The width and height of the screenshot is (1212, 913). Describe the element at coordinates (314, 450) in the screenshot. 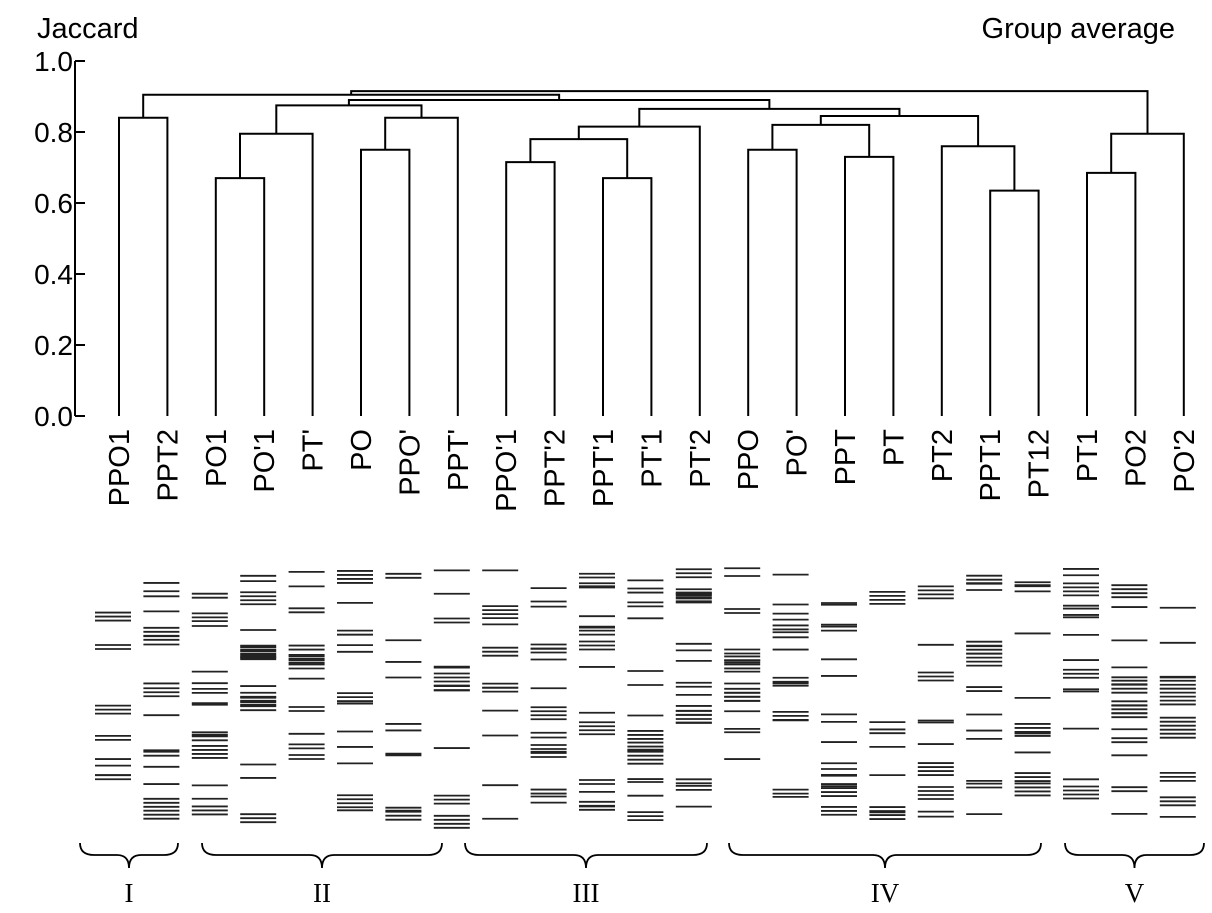

I see `leaf-label-ptp: PT'` at that location.